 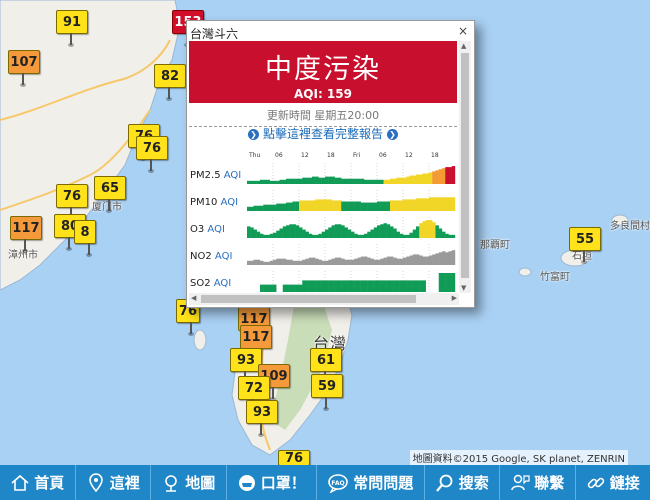 I want to click on place-label: 多良間村, so click(x=630, y=224).